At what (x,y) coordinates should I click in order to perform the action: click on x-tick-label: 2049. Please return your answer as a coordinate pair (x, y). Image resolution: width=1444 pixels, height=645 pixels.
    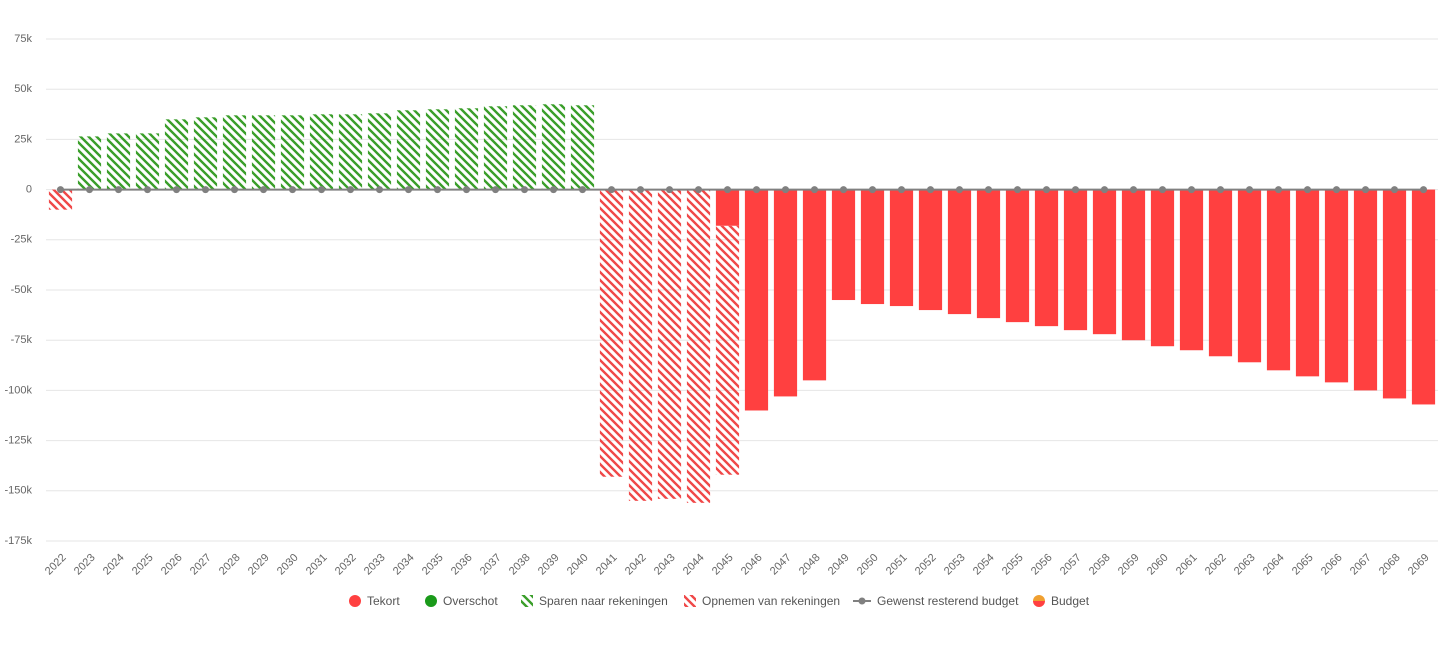
    Looking at the image, I should click on (839, 565).